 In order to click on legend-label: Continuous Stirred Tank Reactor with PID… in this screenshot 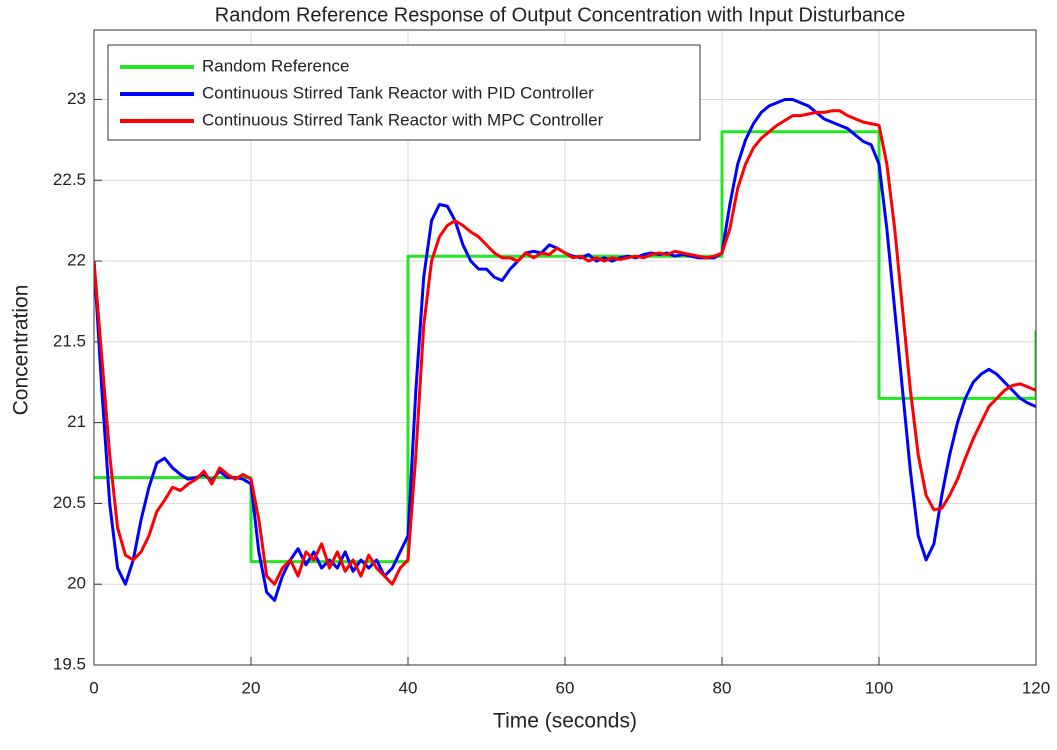, I will do `click(398, 92)`.